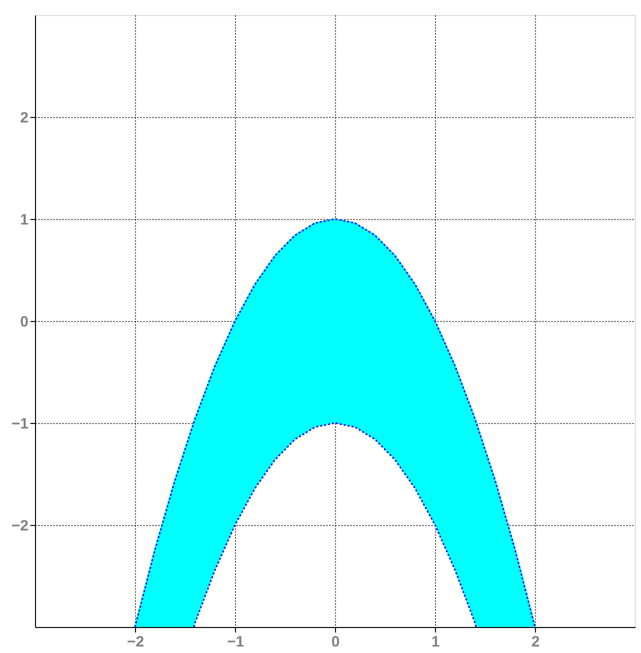 The image size is (641, 653). What do you see at coordinates (335, 524) in the screenshot?
I see `line-series` at bounding box center [335, 524].